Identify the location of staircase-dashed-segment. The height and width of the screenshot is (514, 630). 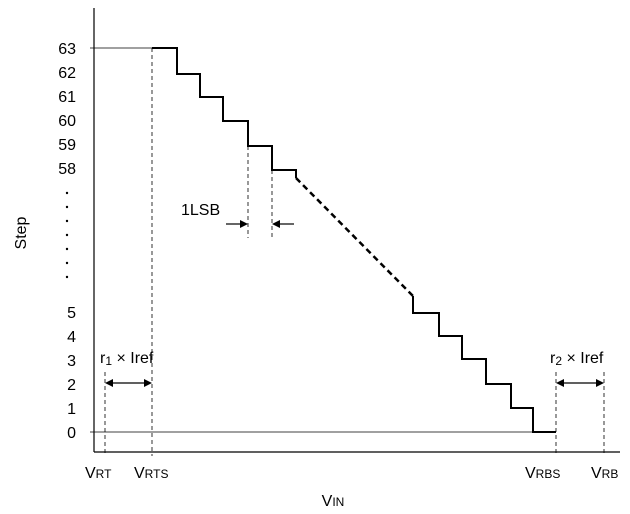
(354, 237).